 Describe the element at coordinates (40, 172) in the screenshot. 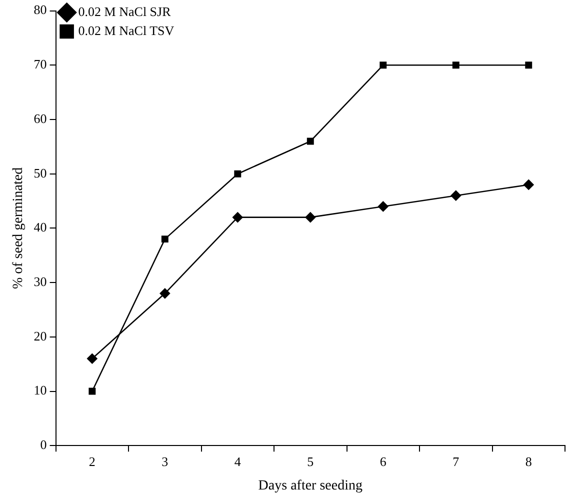

I see `y-tick-label: 50` at that location.